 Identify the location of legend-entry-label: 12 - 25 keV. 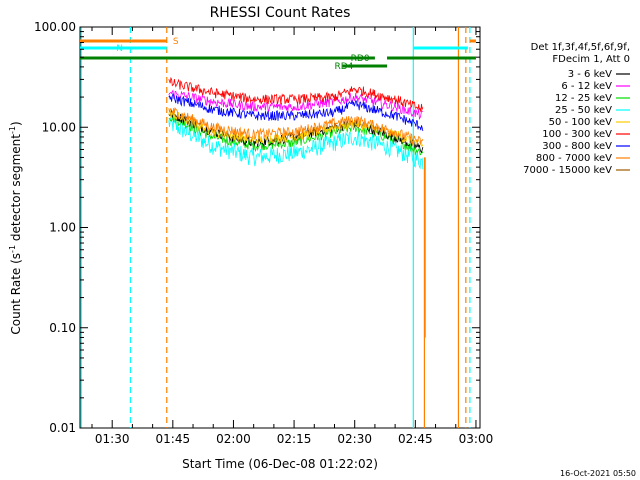
(583, 98).